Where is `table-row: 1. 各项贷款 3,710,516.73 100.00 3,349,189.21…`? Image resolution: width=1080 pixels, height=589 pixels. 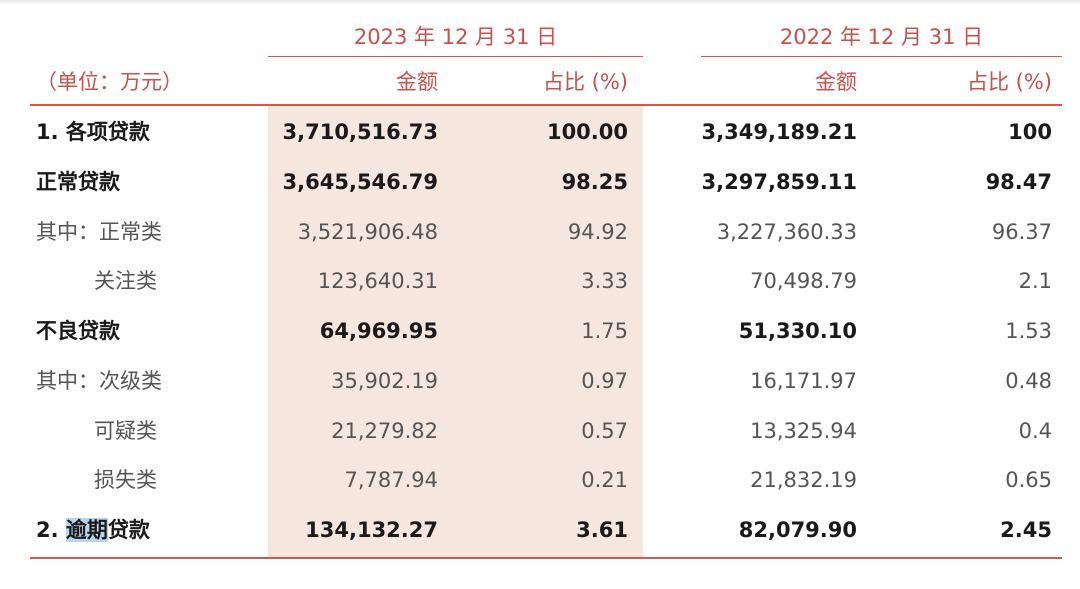 table-row: 1. 各项贷款 3,710,516.73 100.00 3,349,189.21… is located at coordinates (540, 132).